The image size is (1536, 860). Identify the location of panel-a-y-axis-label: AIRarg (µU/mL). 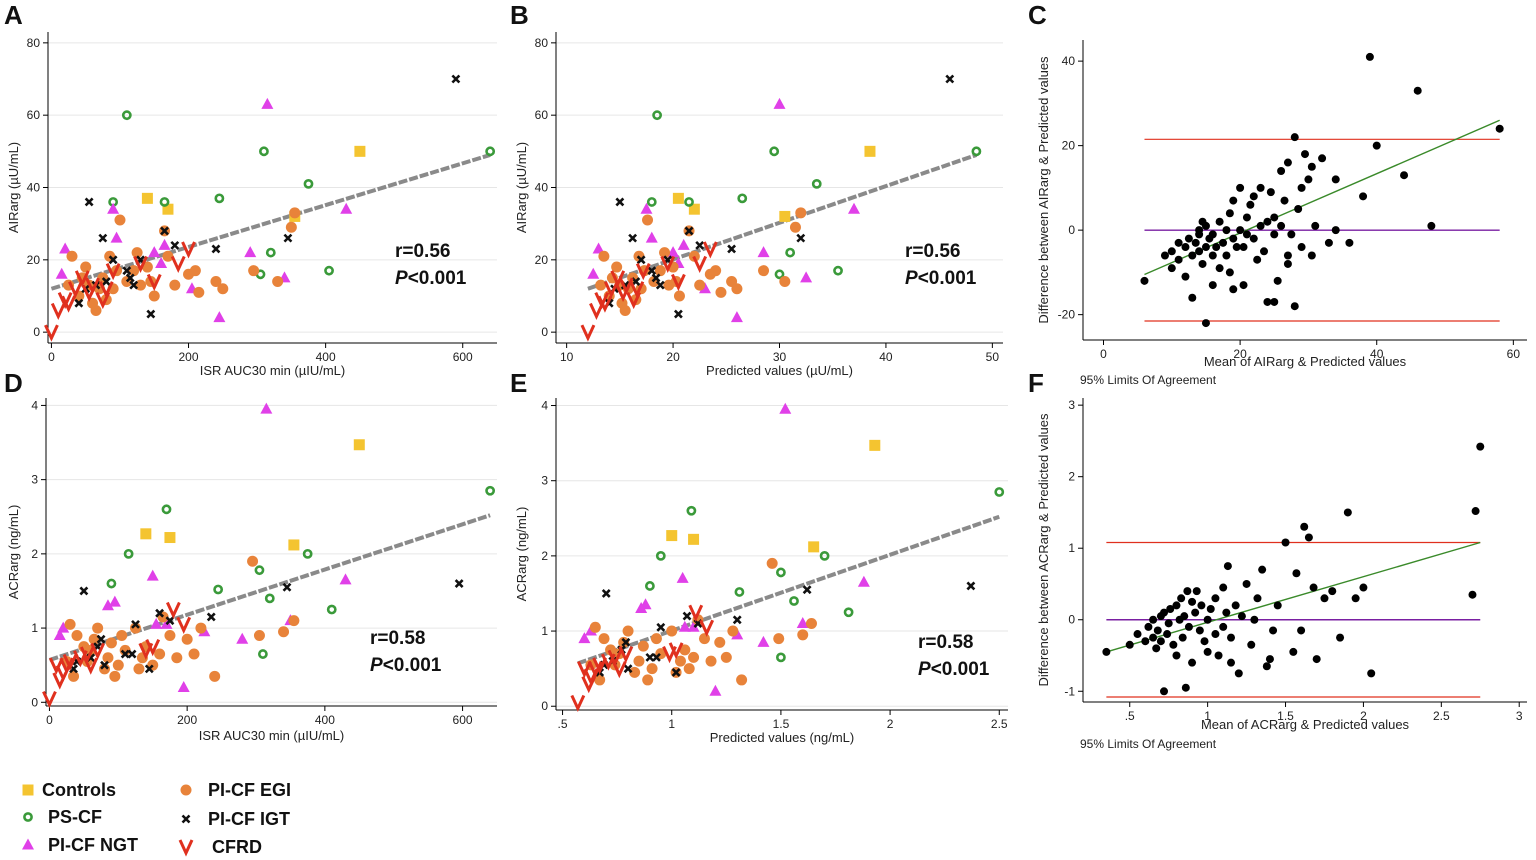
(13, 187).